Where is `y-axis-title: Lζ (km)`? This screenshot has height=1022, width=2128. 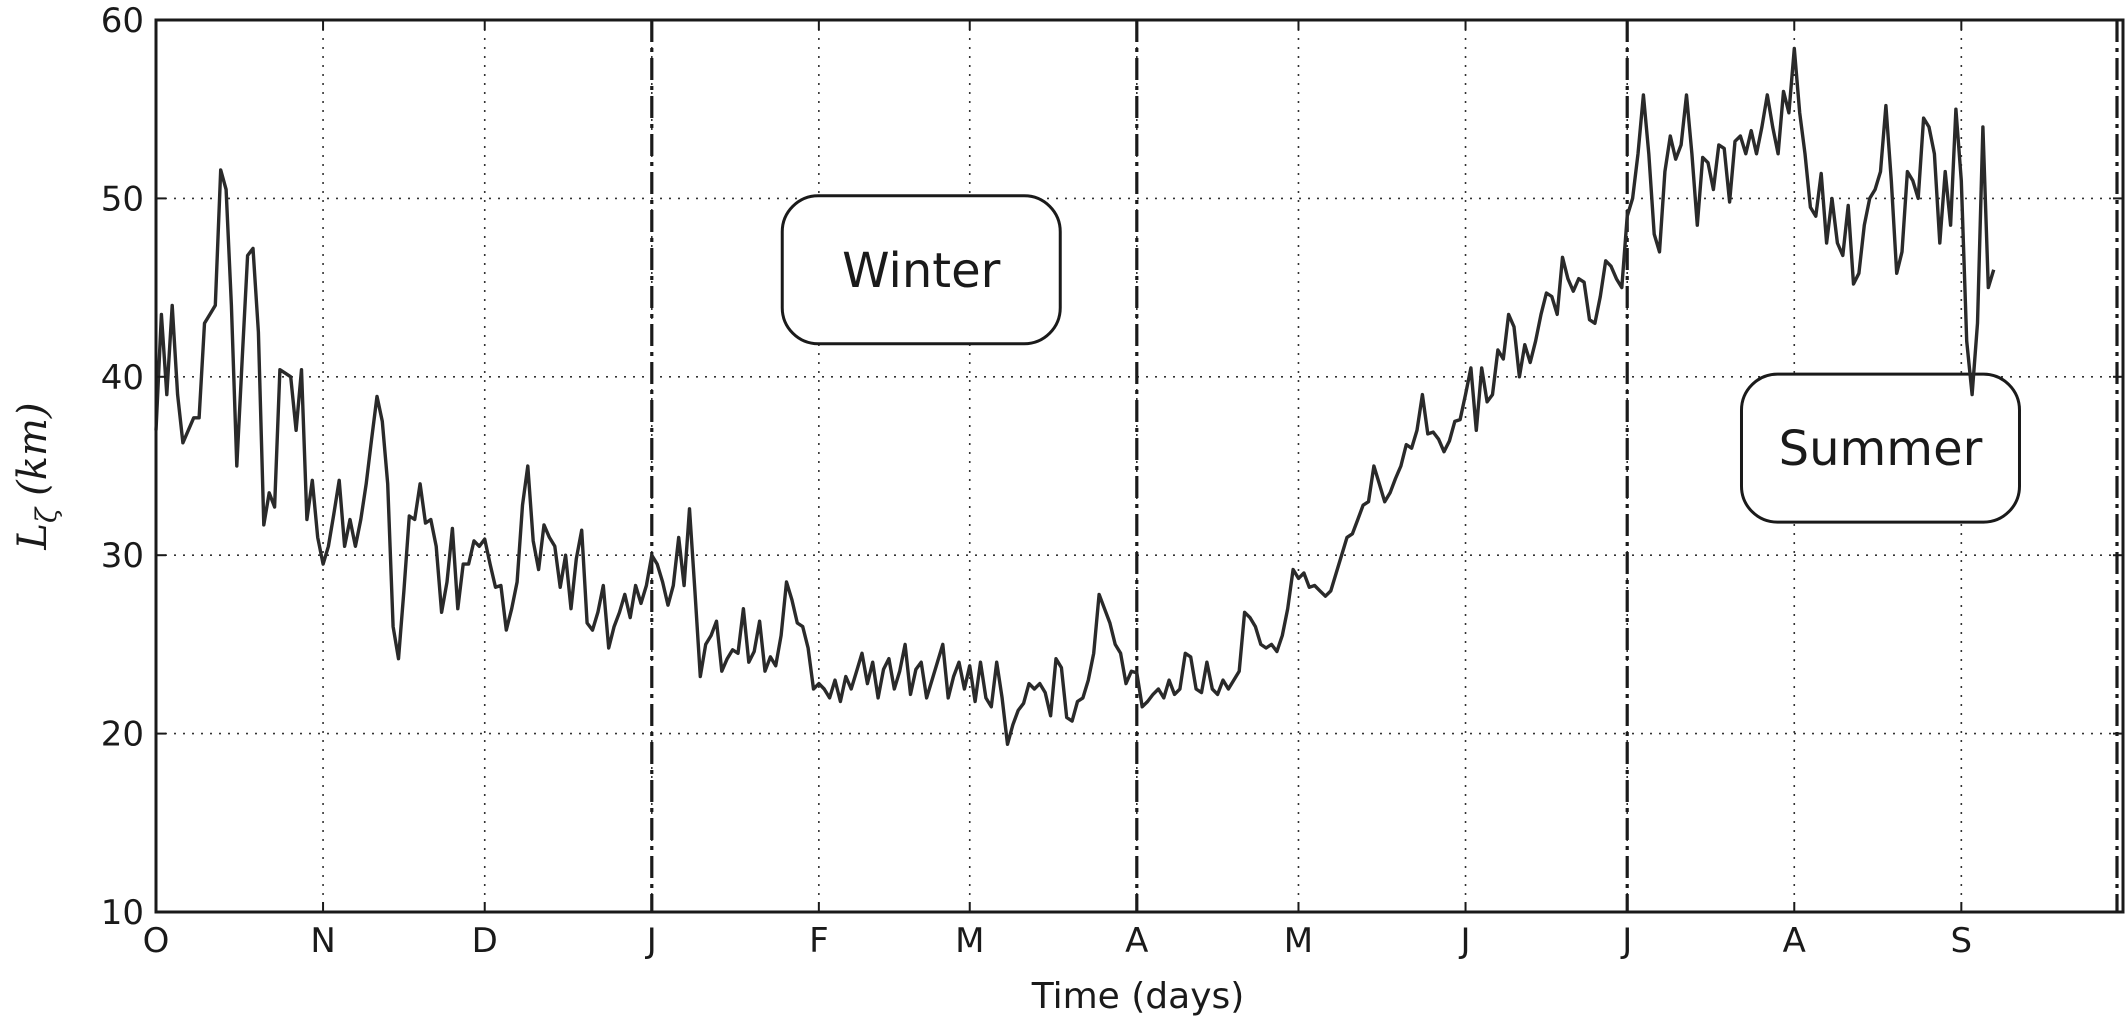 y-axis-title: Lζ (km) is located at coordinates (36, 476).